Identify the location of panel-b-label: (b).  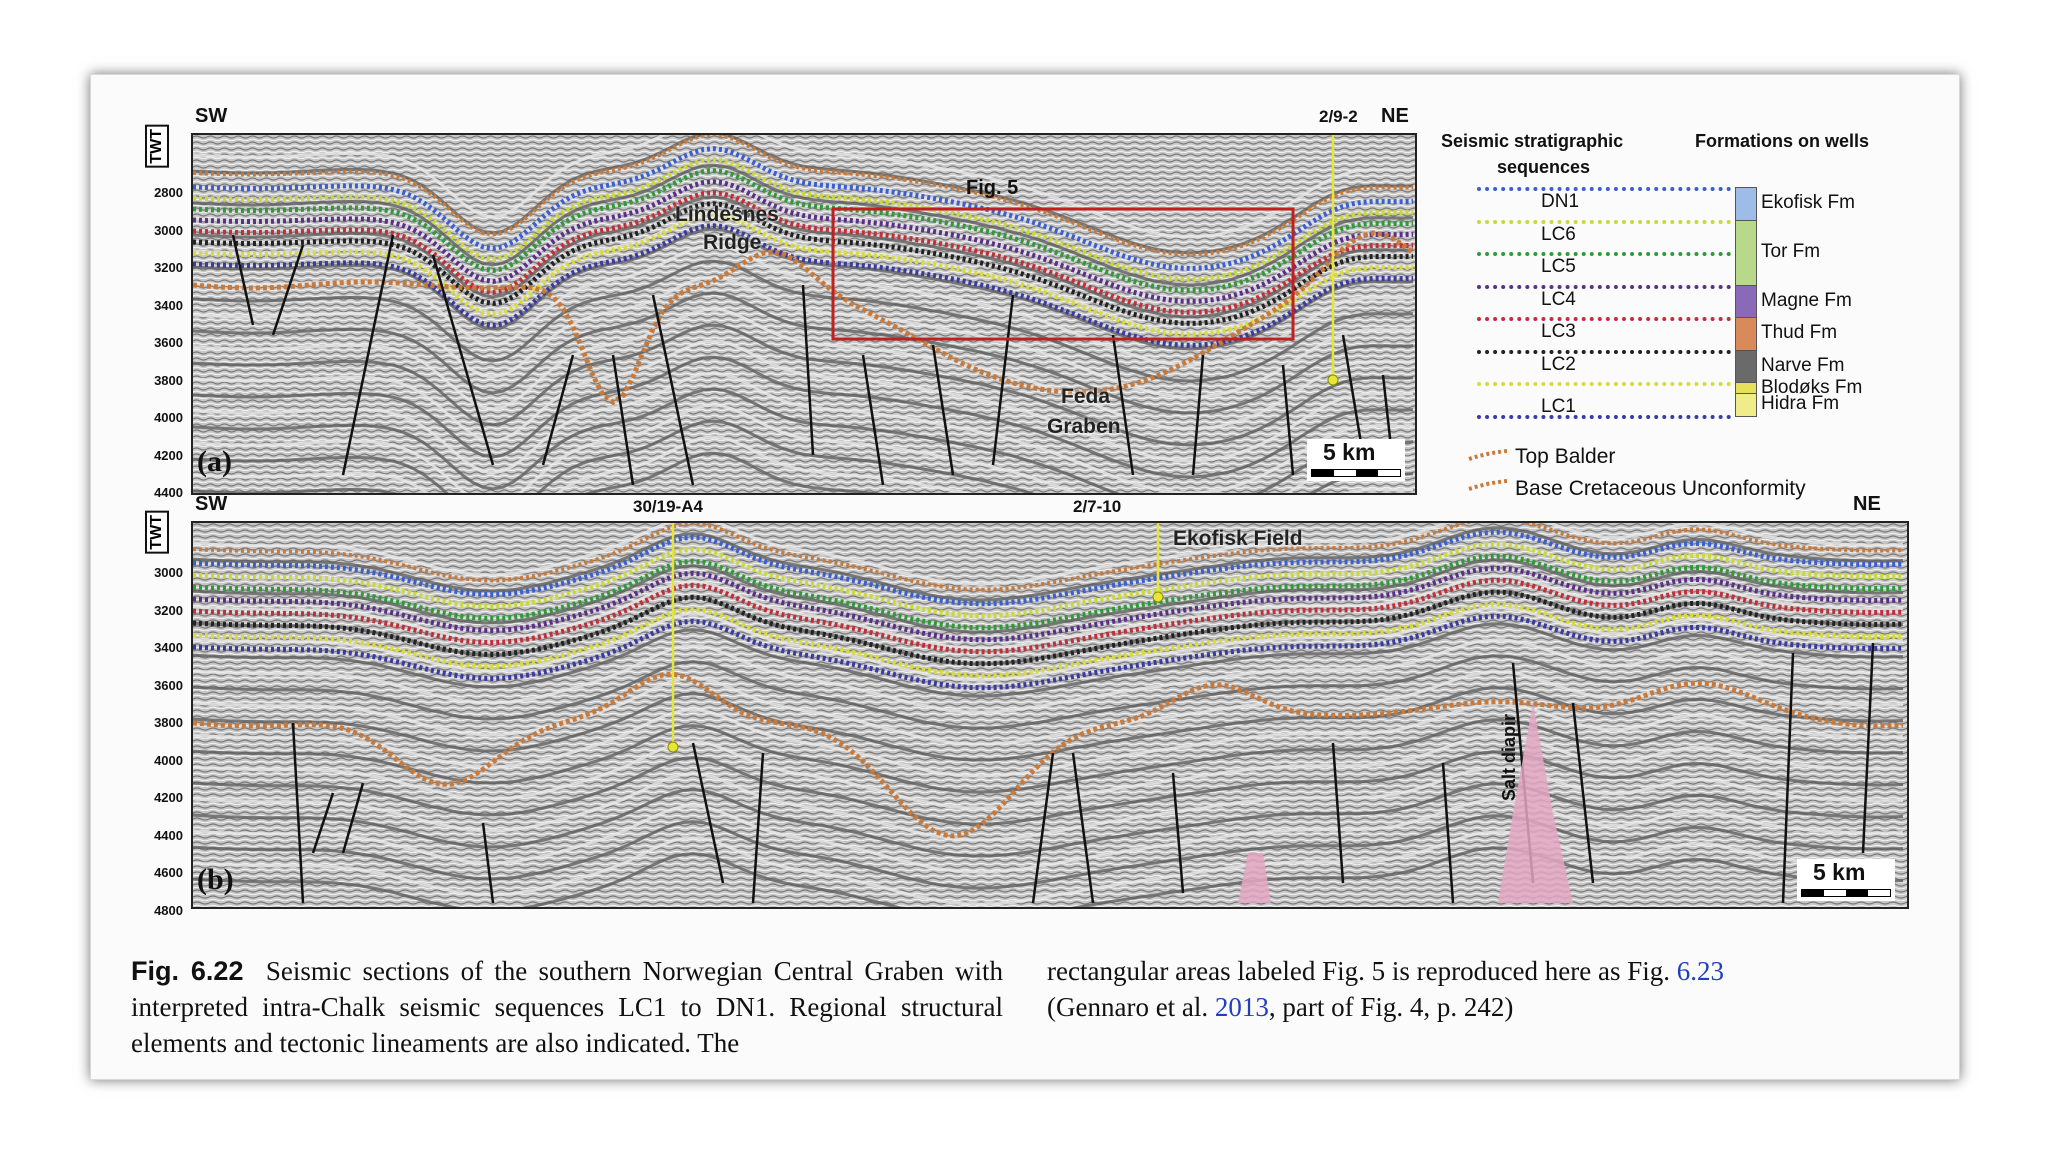
(215, 879).